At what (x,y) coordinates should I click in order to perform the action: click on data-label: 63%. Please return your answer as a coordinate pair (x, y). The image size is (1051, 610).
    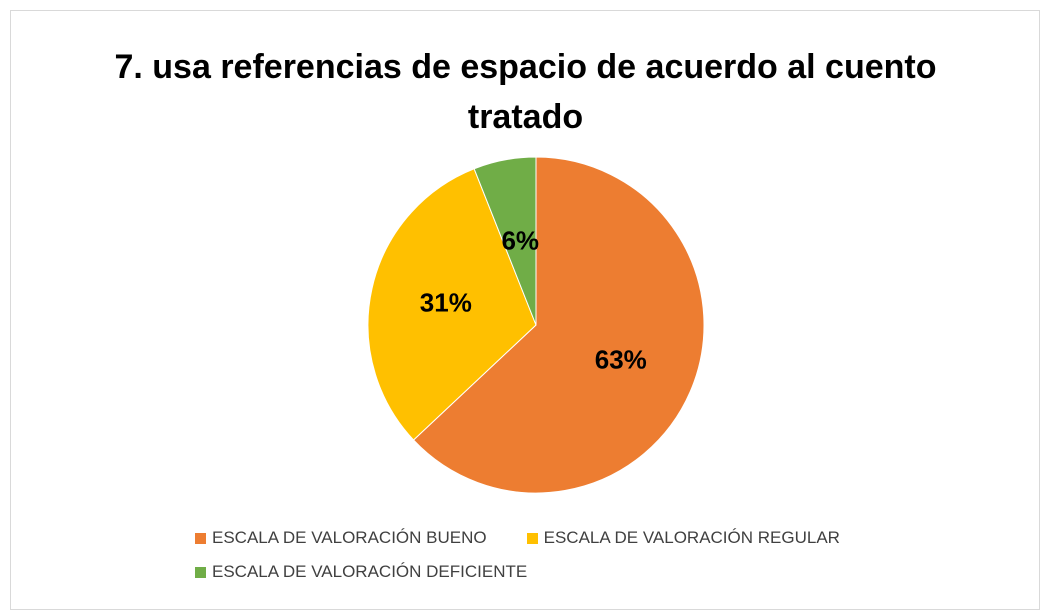
    Looking at the image, I should click on (621, 360).